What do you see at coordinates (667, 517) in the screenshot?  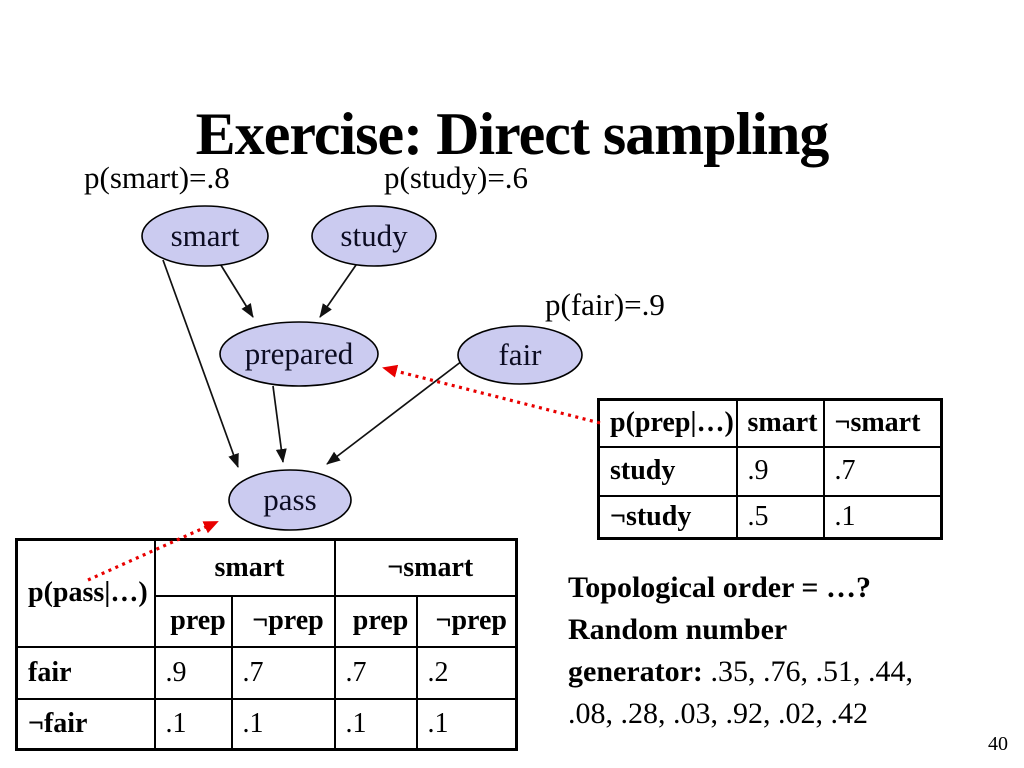 I see `row-label-notstudy: ¬study` at bounding box center [667, 517].